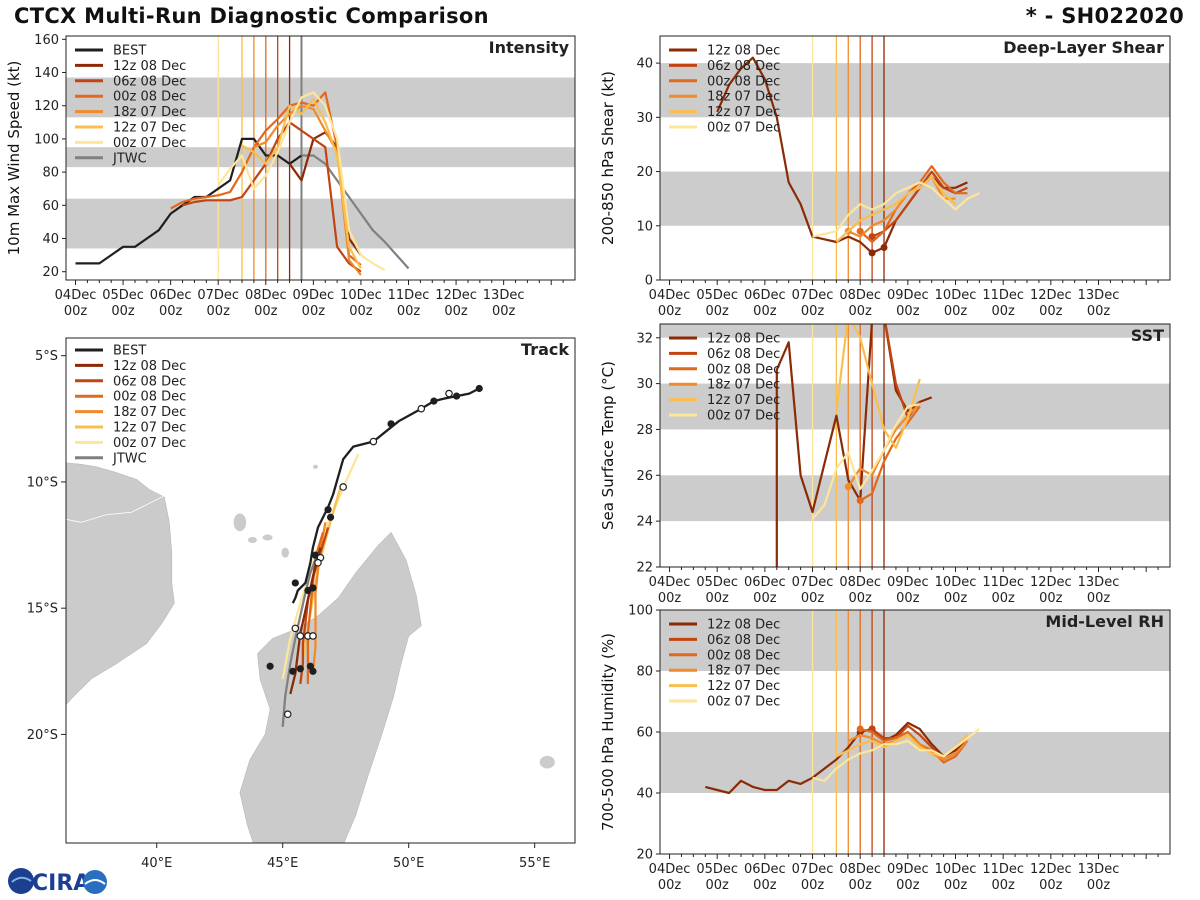 This screenshot has width=1200, height=900. I want to click on sst-legend-item-12z-07-dec: 12z 07 Dec, so click(743, 400).